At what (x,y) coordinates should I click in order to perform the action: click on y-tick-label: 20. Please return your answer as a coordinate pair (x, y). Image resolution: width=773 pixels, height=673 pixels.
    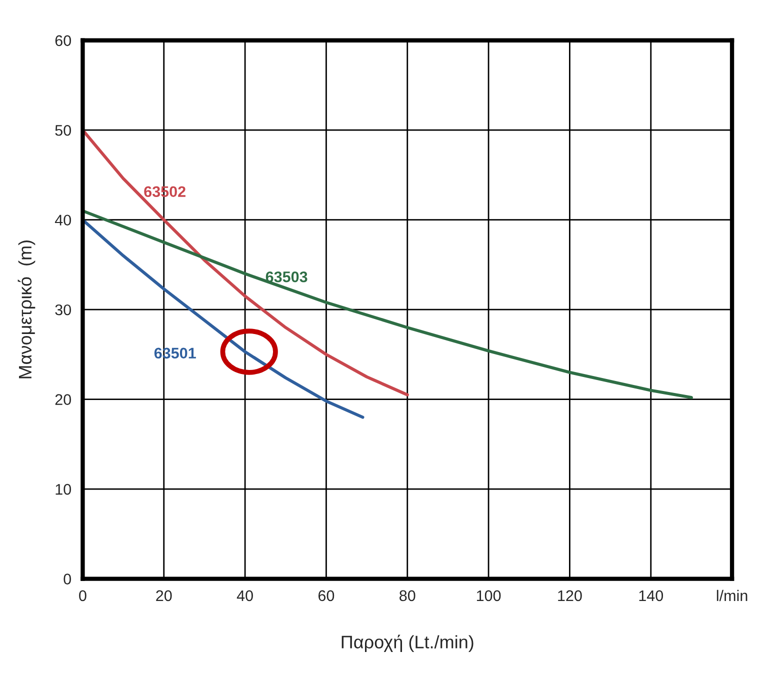
    Looking at the image, I should click on (63, 399).